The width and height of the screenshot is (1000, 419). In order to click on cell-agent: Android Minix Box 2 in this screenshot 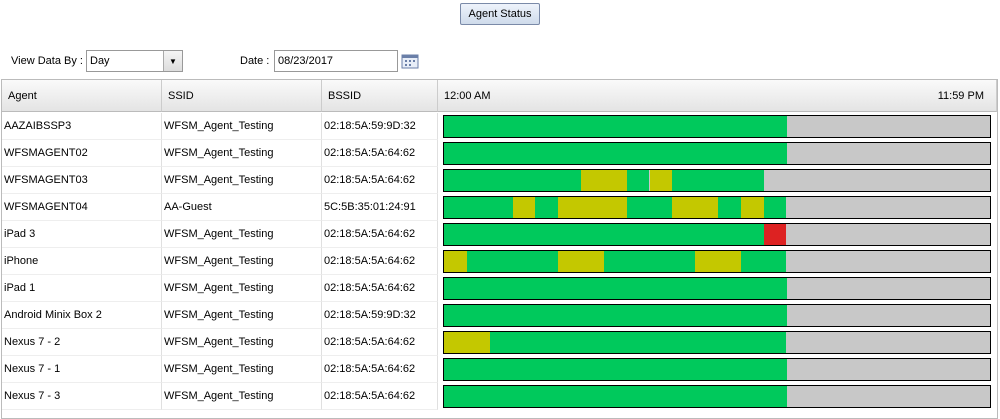, I will do `click(82, 315)`.